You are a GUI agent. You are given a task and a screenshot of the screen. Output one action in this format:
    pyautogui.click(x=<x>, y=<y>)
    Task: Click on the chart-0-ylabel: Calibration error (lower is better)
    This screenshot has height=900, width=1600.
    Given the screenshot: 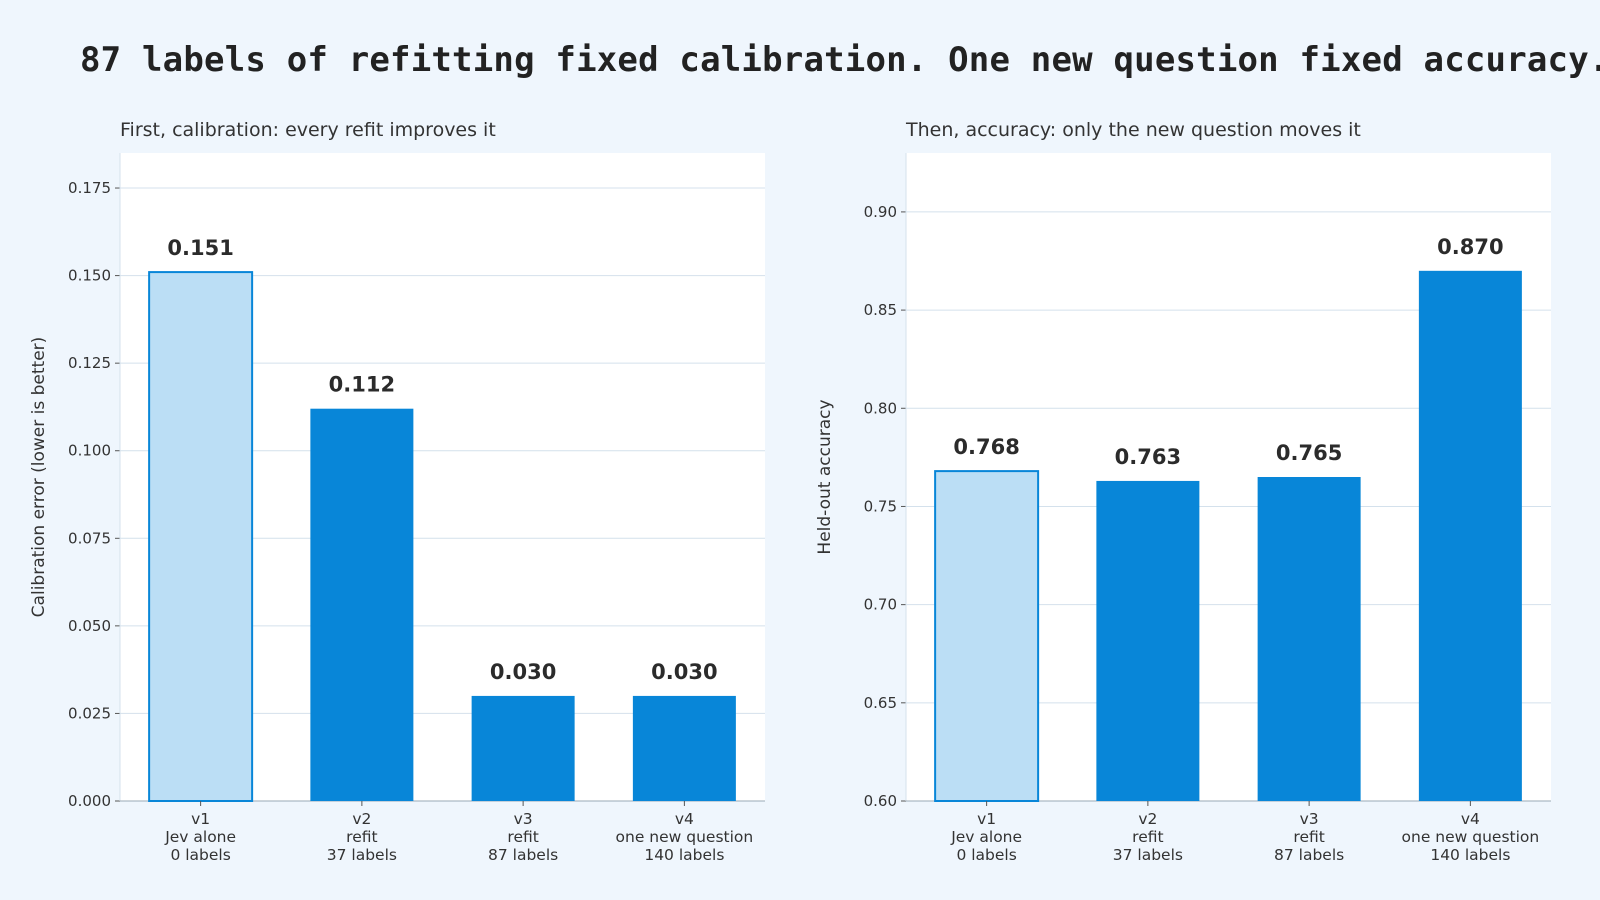 What is the action you would take?
    pyautogui.click(x=39, y=477)
    